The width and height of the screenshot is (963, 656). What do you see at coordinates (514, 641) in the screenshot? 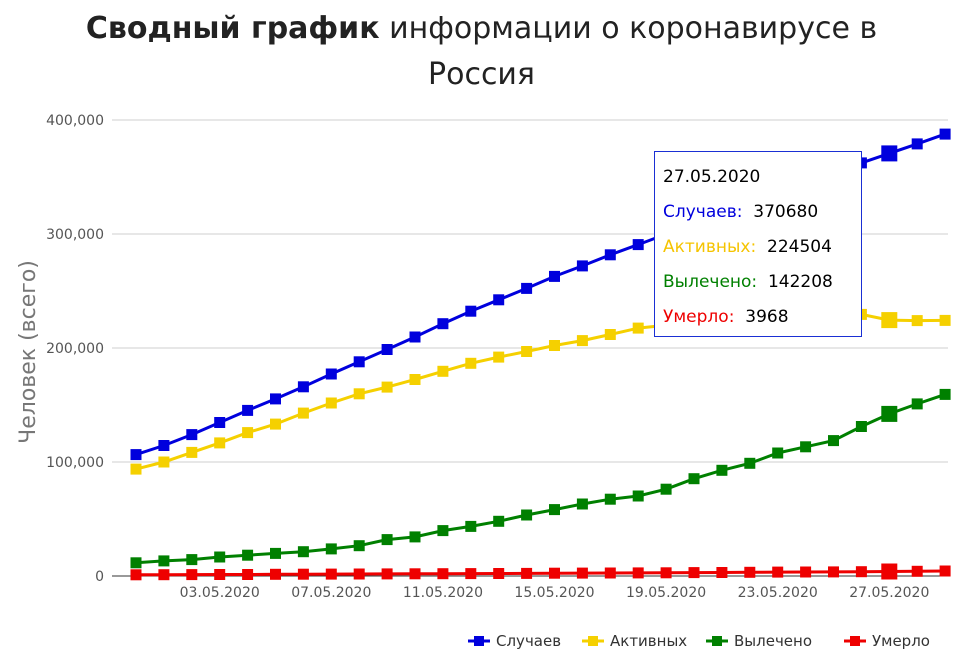
I see `legend-item: Случаев` at bounding box center [514, 641].